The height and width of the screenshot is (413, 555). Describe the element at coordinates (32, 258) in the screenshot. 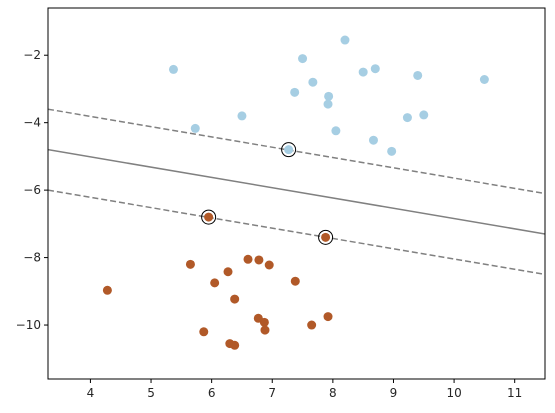

I see `y-tick-label: −8` at that location.